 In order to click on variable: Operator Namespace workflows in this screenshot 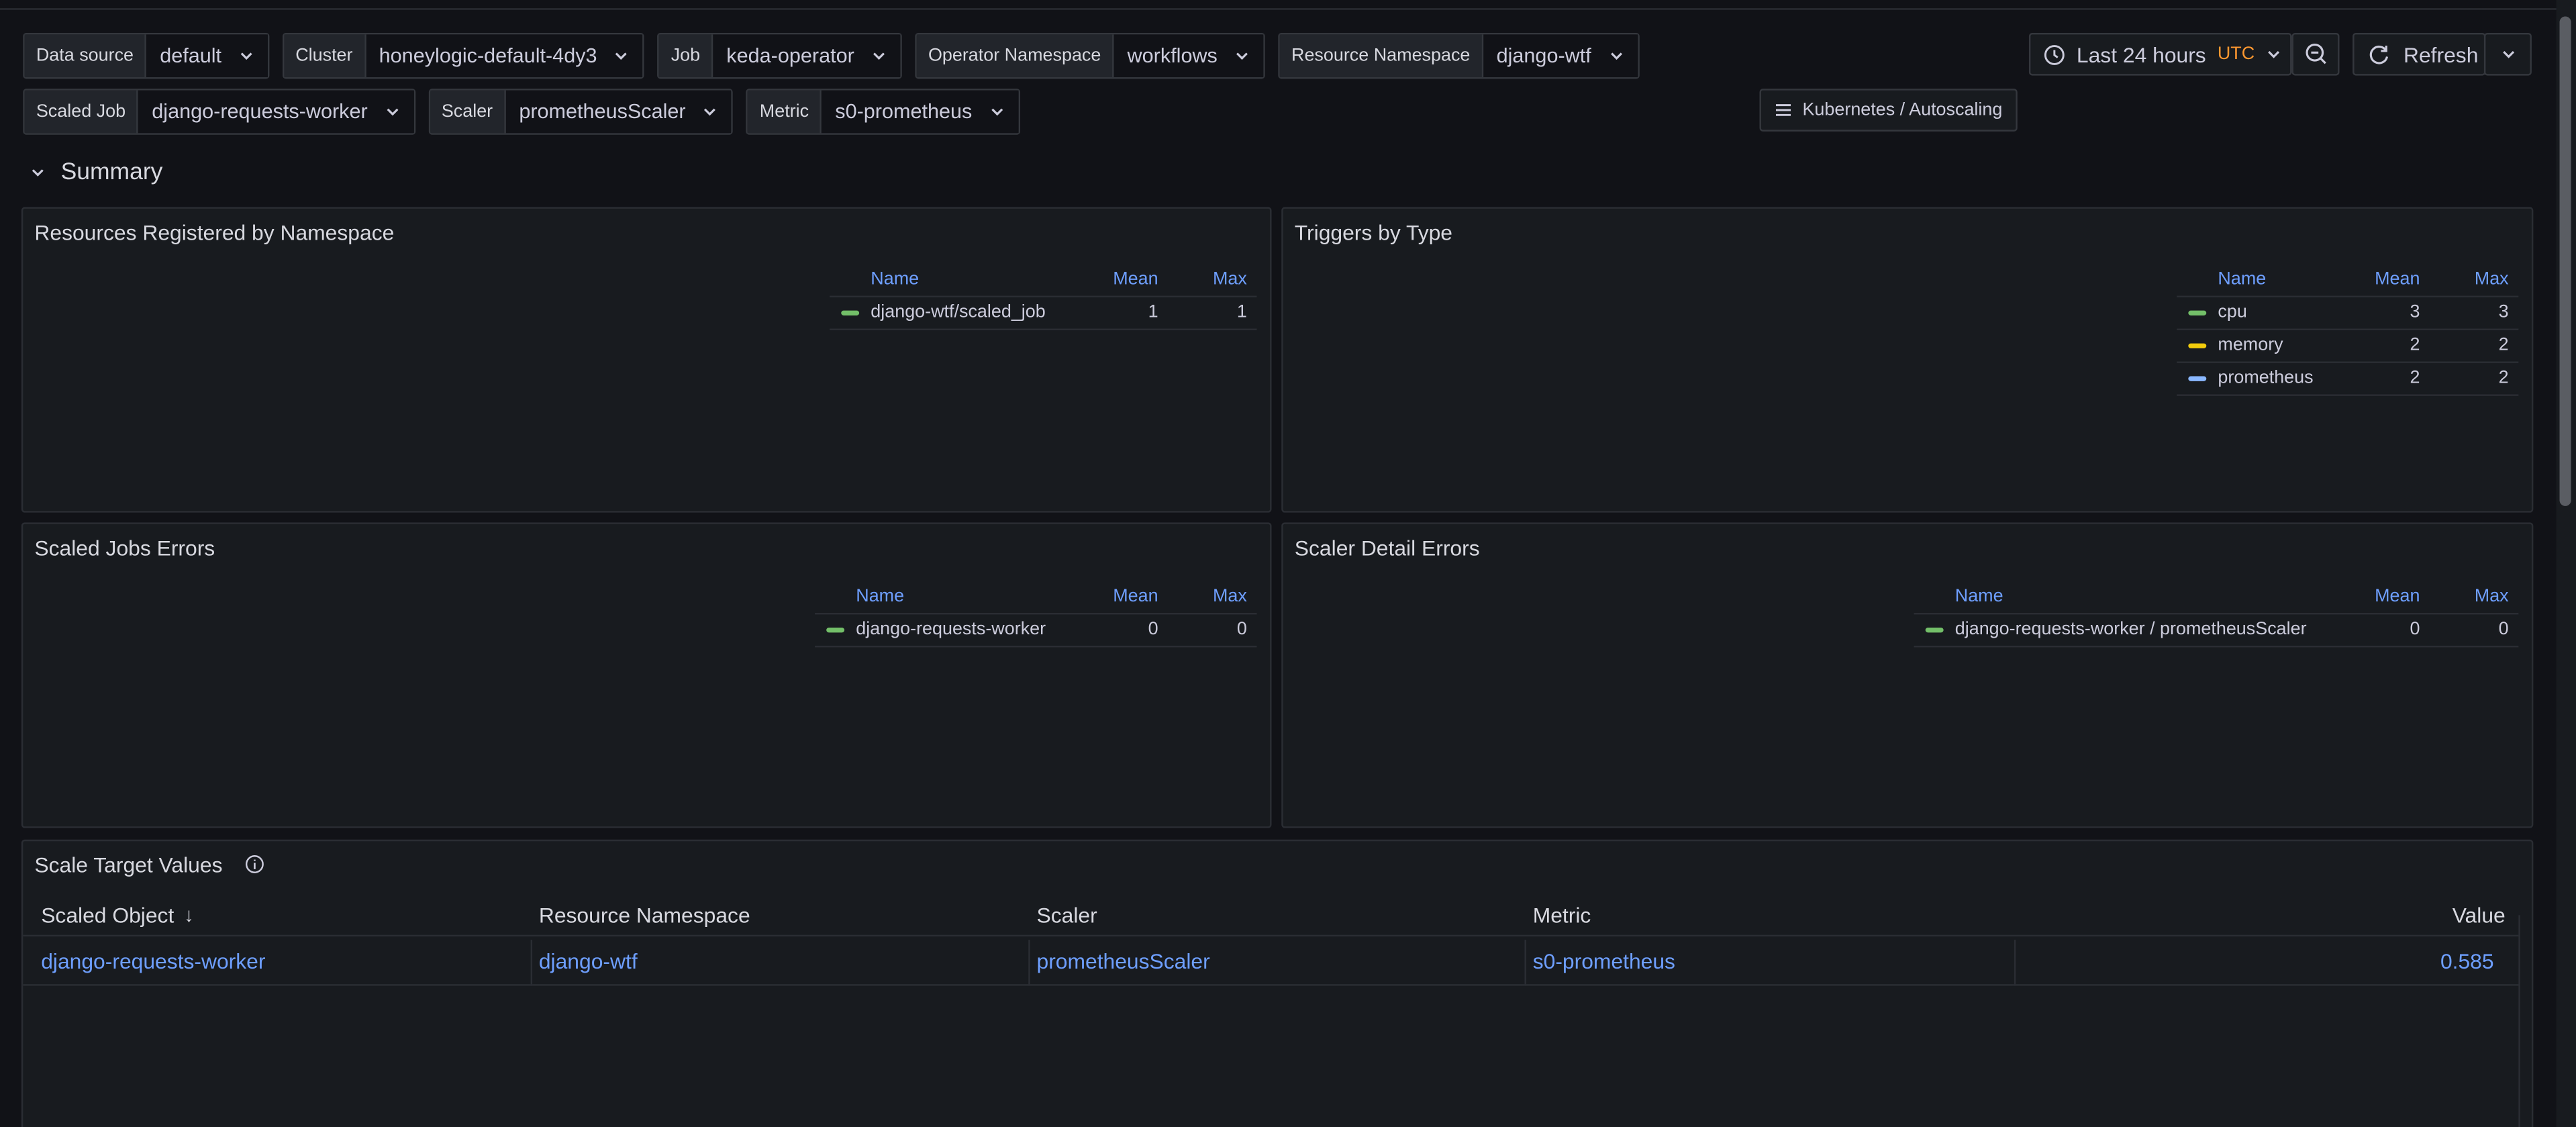, I will do `click(1090, 55)`.